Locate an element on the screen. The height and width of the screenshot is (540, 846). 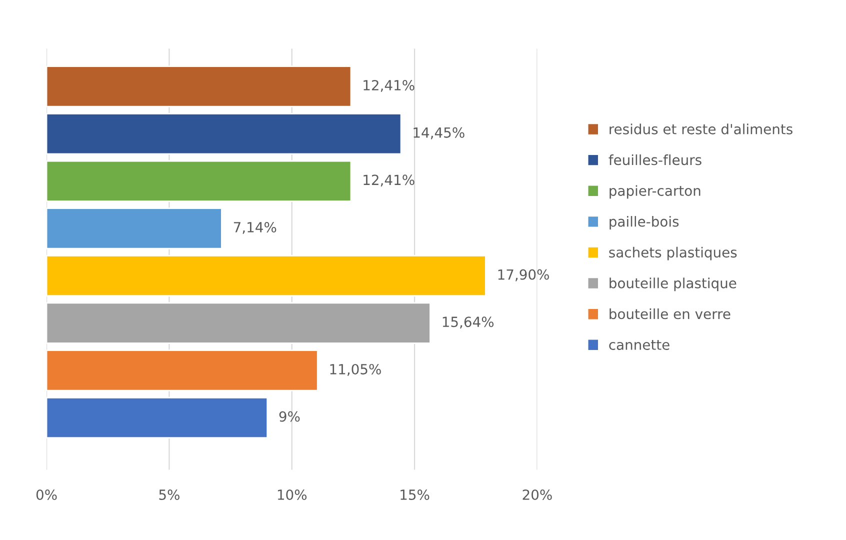
x-tick-label: 0% is located at coordinates (46, 494).